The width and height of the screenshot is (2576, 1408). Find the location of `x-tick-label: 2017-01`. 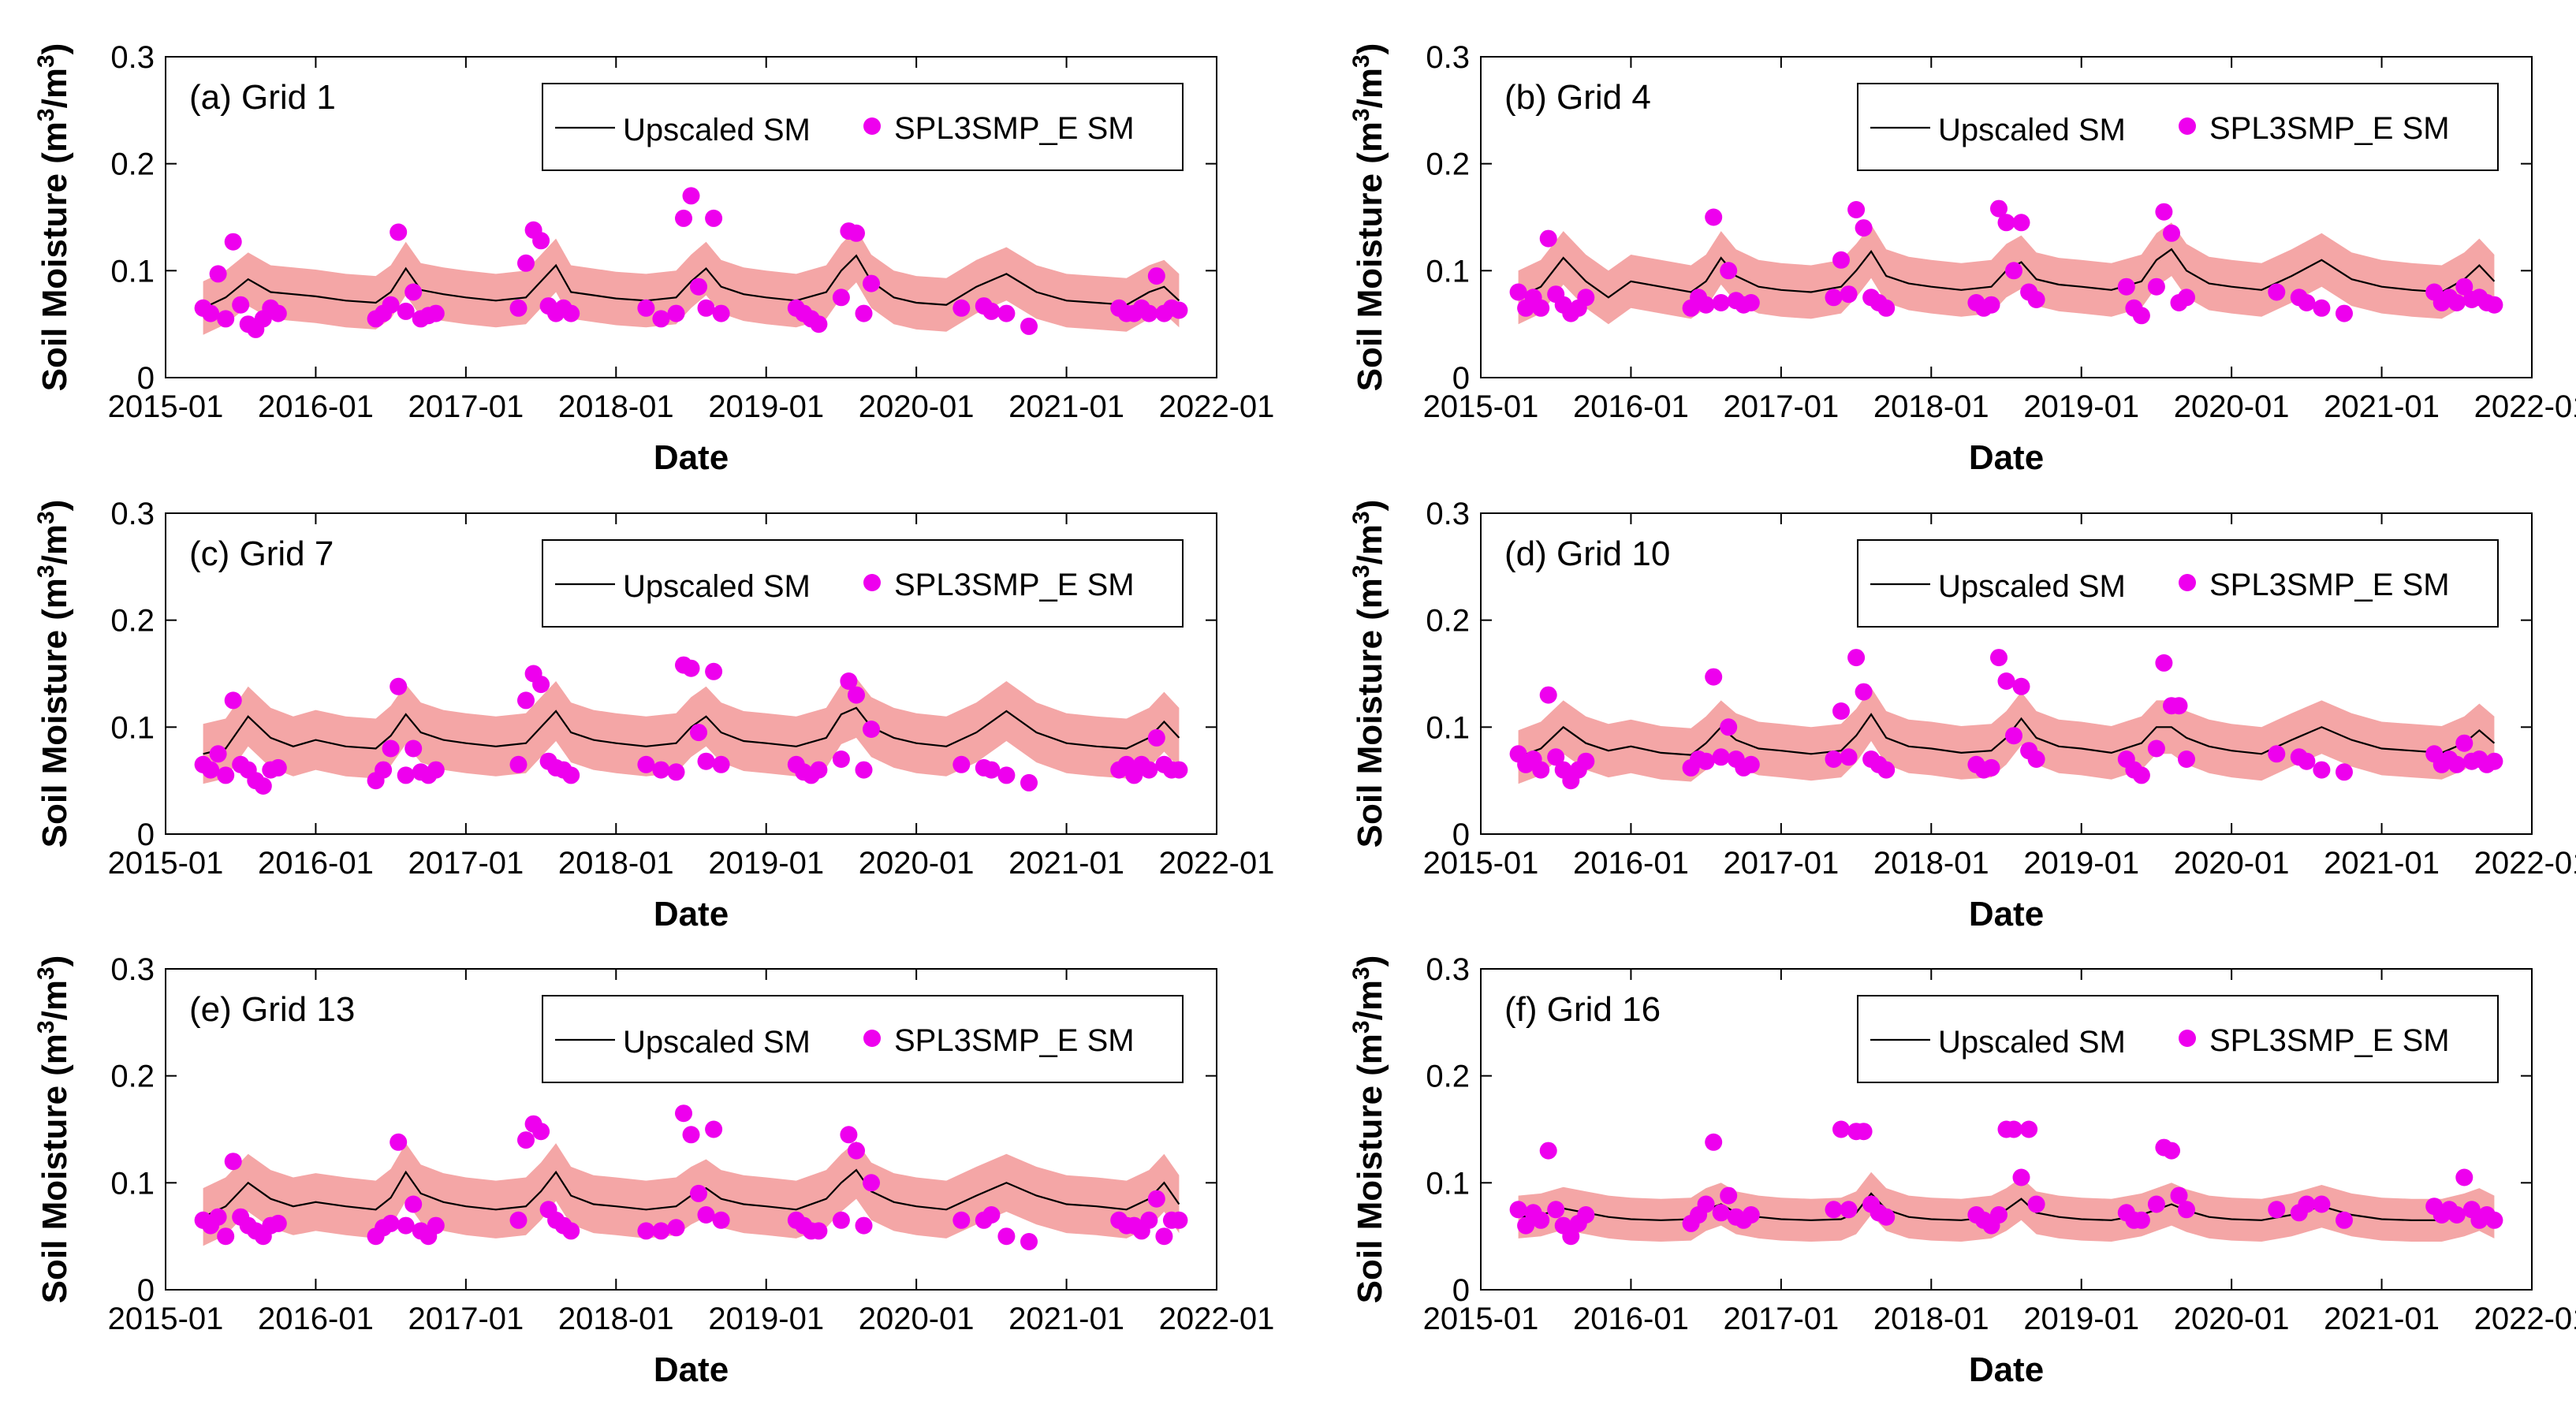

x-tick-label: 2017-01 is located at coordinates (1781, 1319).